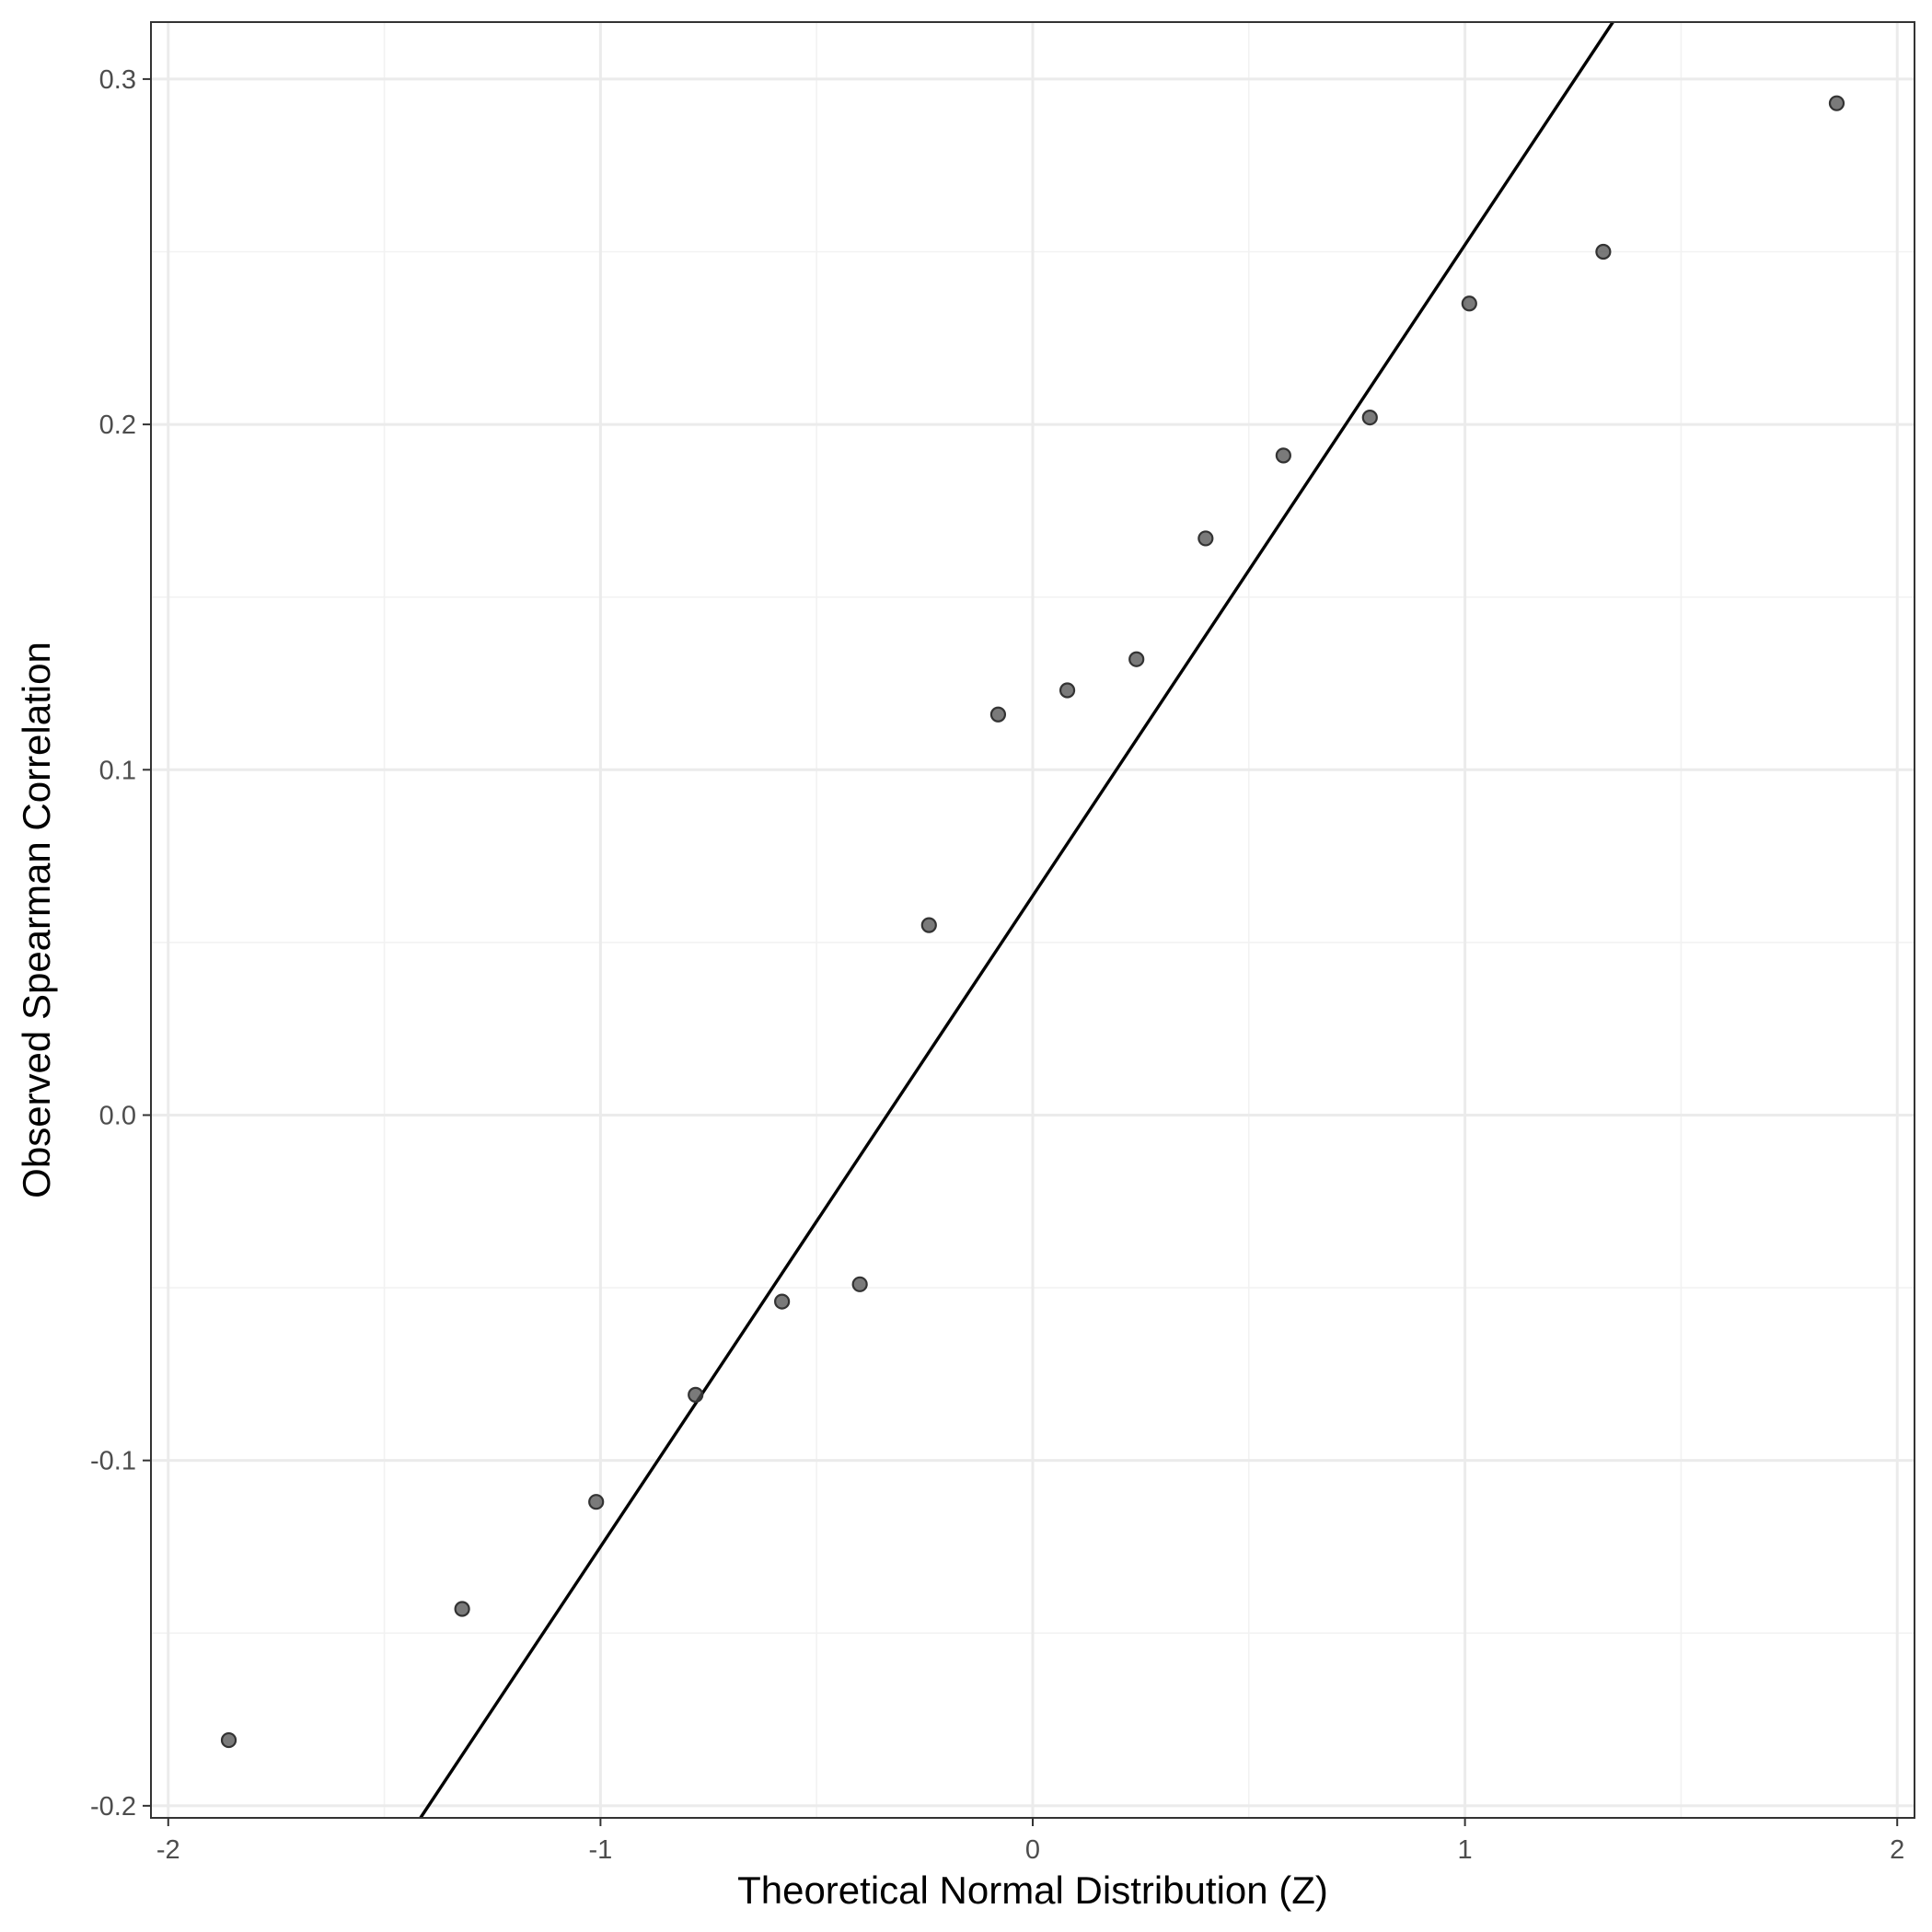 The width and height of the screenshot is (1932, 1932). What do you see at coordinates (113, 1807) in the screenshot?
I see `y-tick-label: -0.2` at bounding box center [113, 1807].